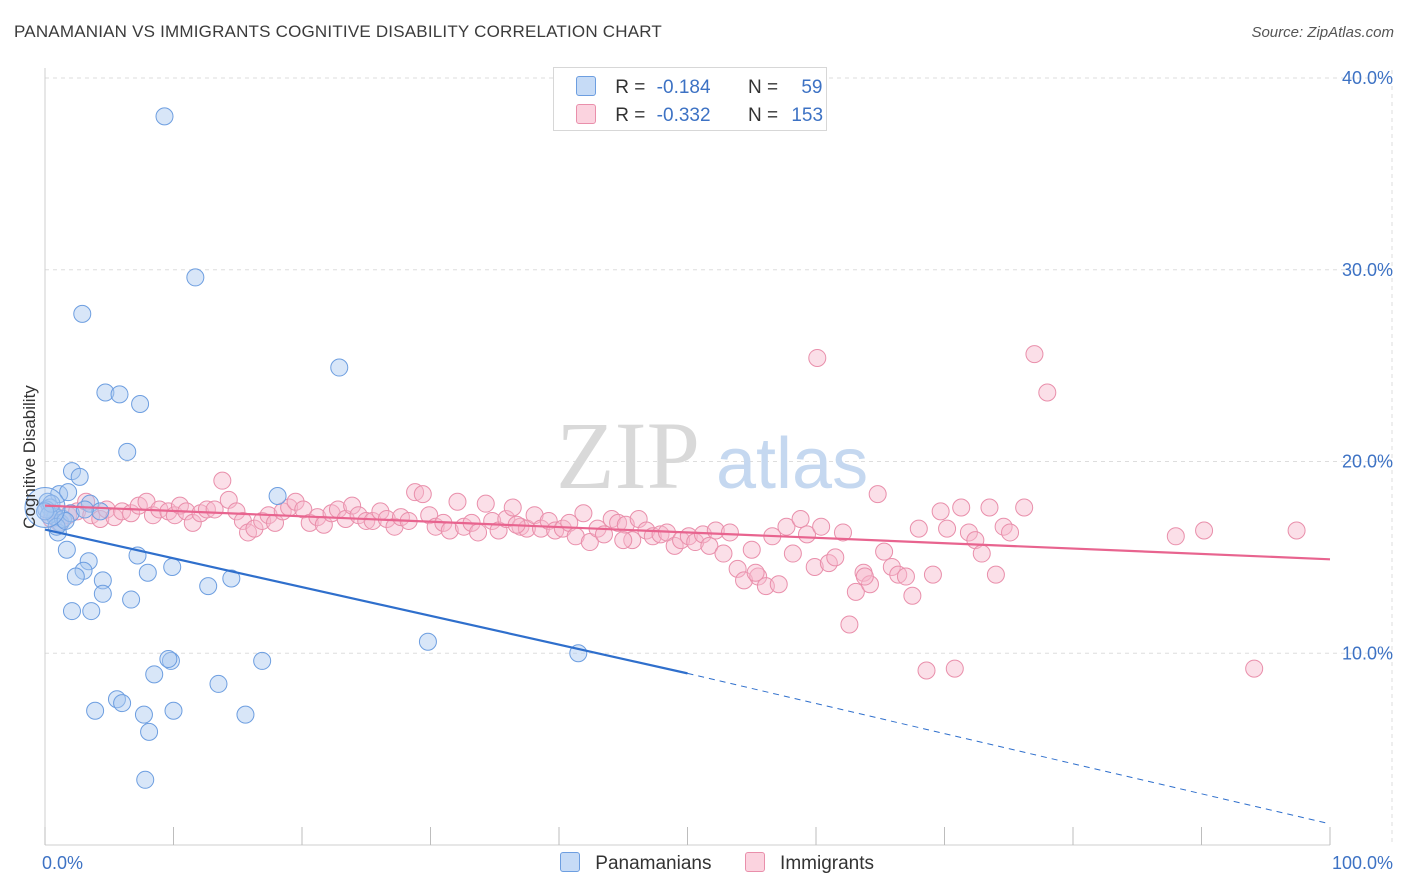 This screenshot has width=1406, height=892. What do you see at coordinates (29, 457) in the screenshot?
I see `y-axis-title: Cognitive Disability` at bounding box center [29, 457].